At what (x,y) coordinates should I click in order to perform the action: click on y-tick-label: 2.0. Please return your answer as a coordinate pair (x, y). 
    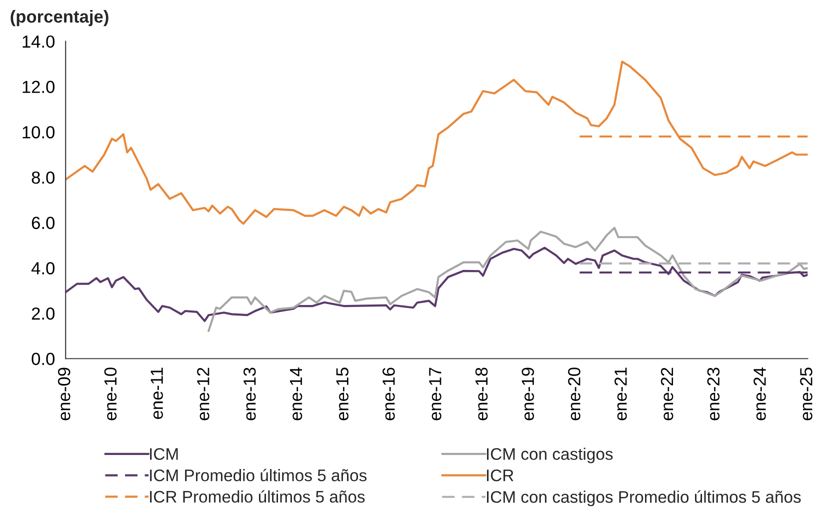
    Looking at the image, I should click on (43, 313).